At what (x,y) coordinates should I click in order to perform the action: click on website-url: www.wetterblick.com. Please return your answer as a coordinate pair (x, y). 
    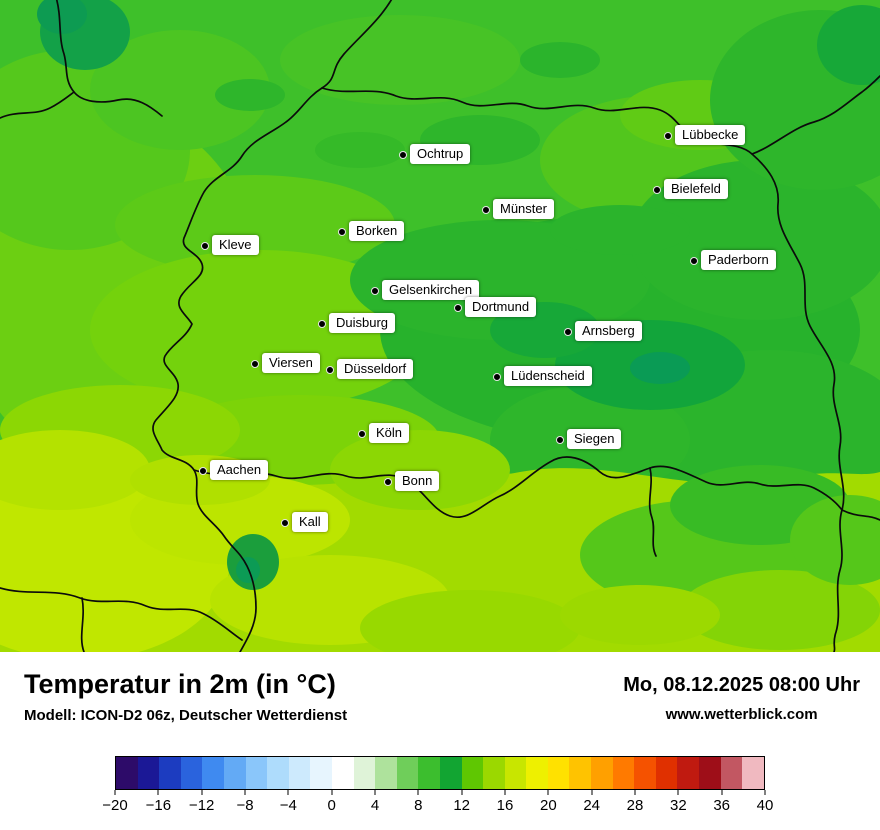
    Looking at the image, I should click on (741, 714).